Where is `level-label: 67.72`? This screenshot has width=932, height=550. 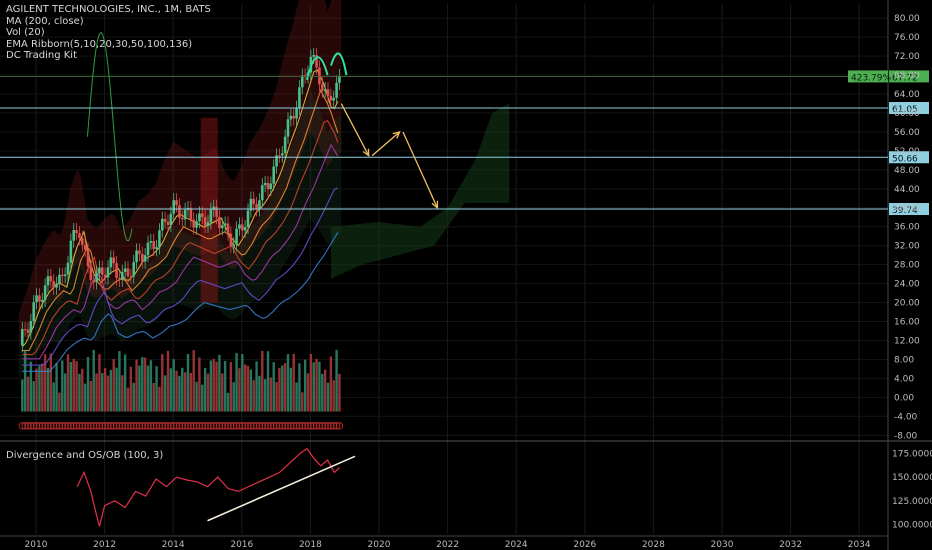
level-label: 67.72 is located at coordinates (905, 78).